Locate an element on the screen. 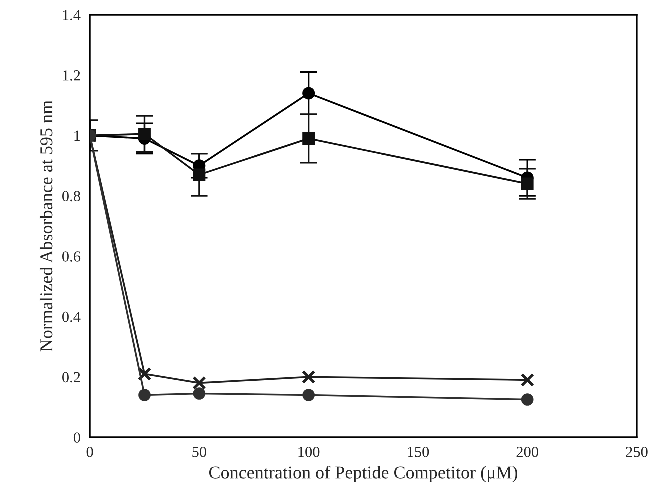 This screenshot has width=667, height=500. x-axis-title: Concentration of Peptide Competitor (μM) is located at coordinates (363, 474).